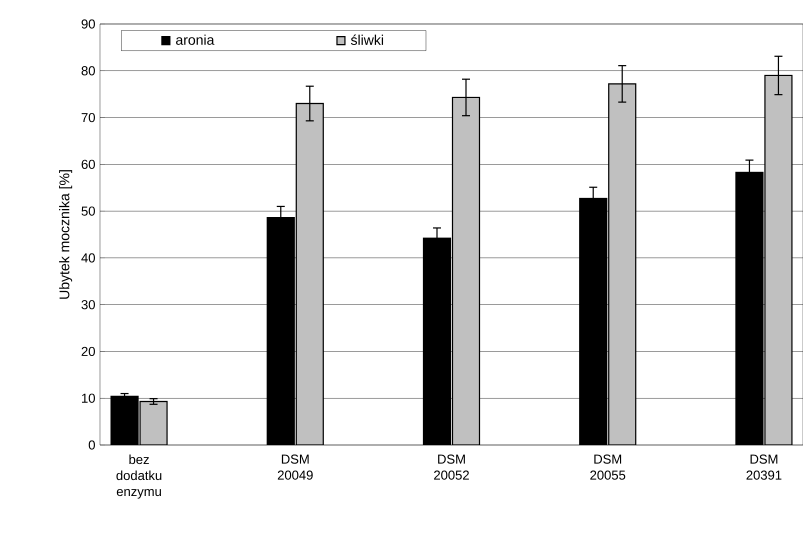 The width and height of the screenshot is (803, 557). Describe the element at coordinates (88, 398) in the screenshot. I see `y-tick-label: 10` at that location.